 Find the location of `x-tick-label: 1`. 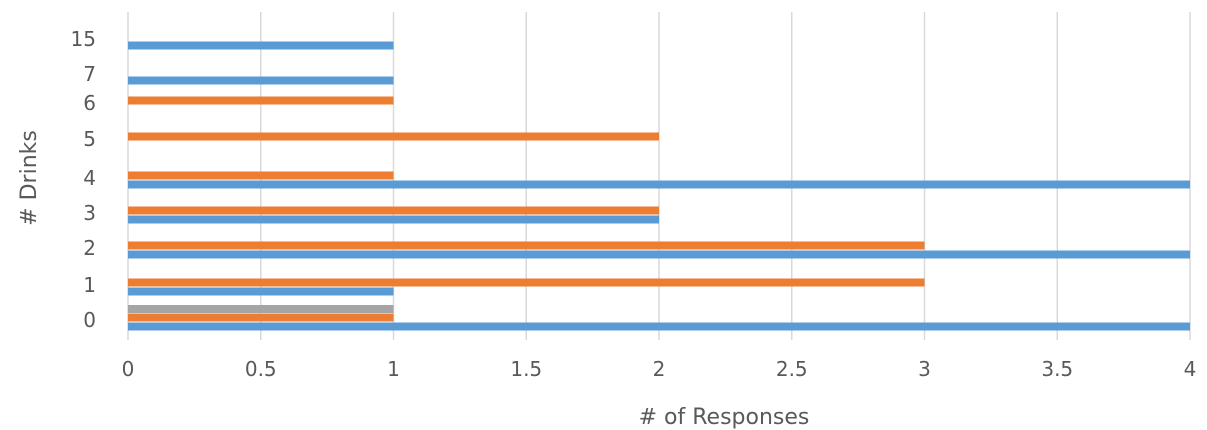

x-tick-label: 1 is located at coordinates (393, 369).